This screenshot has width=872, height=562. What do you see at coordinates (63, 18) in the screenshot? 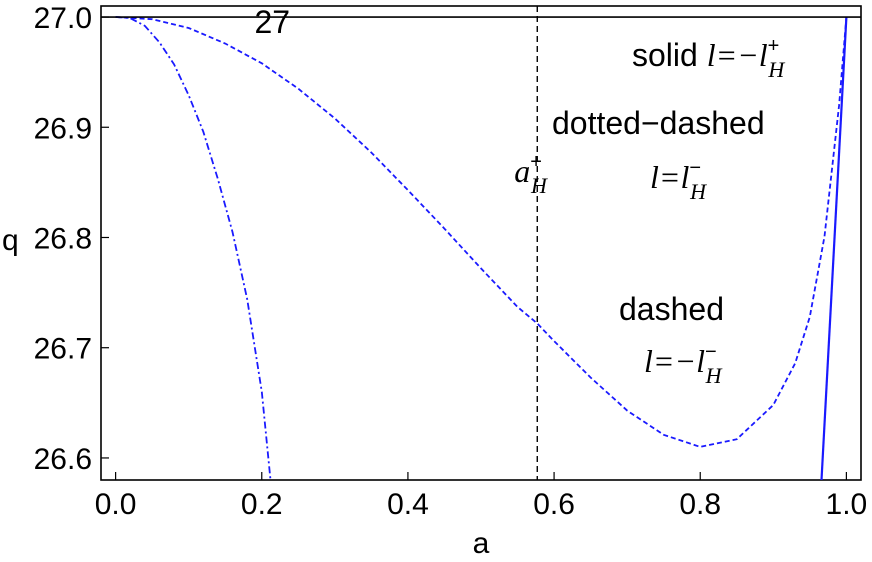
I see `y-tick-label: 27.0` at bounding box center [63, 18].